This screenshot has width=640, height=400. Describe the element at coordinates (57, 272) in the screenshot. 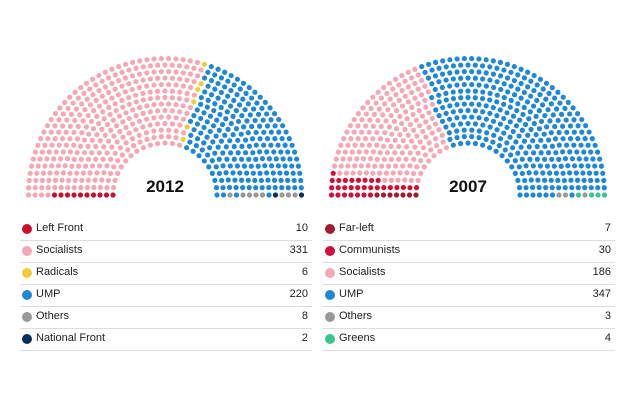

I see `legend-label: Radicals` at that location.